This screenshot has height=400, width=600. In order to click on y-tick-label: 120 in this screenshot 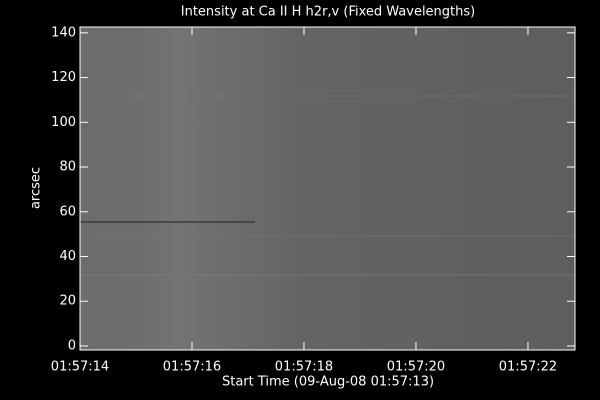, I will do `click(63, 77)`.